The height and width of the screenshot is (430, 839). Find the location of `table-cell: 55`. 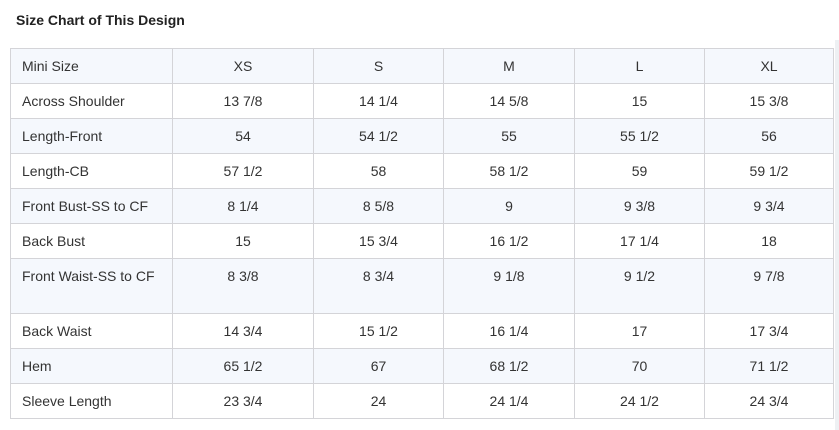

table-cell: 55 is located at coordinates (509, 136).